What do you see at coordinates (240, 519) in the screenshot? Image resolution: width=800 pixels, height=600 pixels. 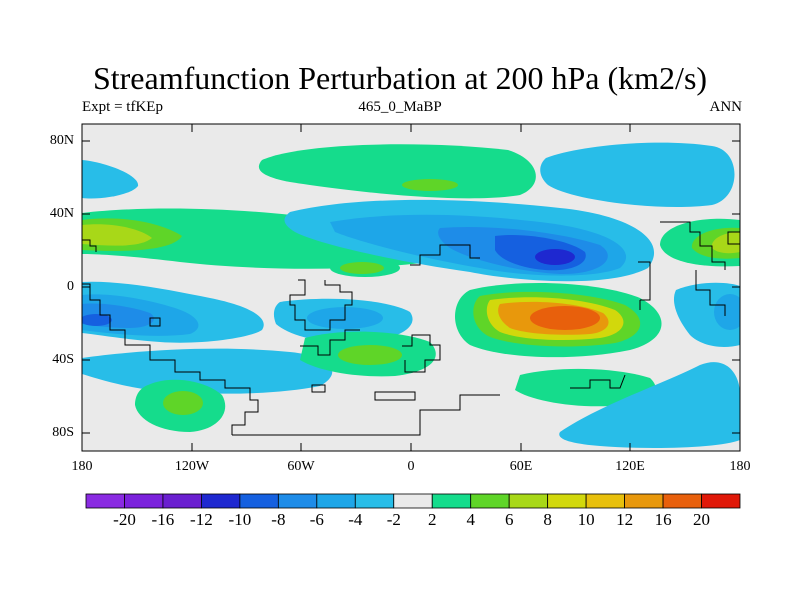 I see `colorbar-label: -10` at bounding box center [240, 519].